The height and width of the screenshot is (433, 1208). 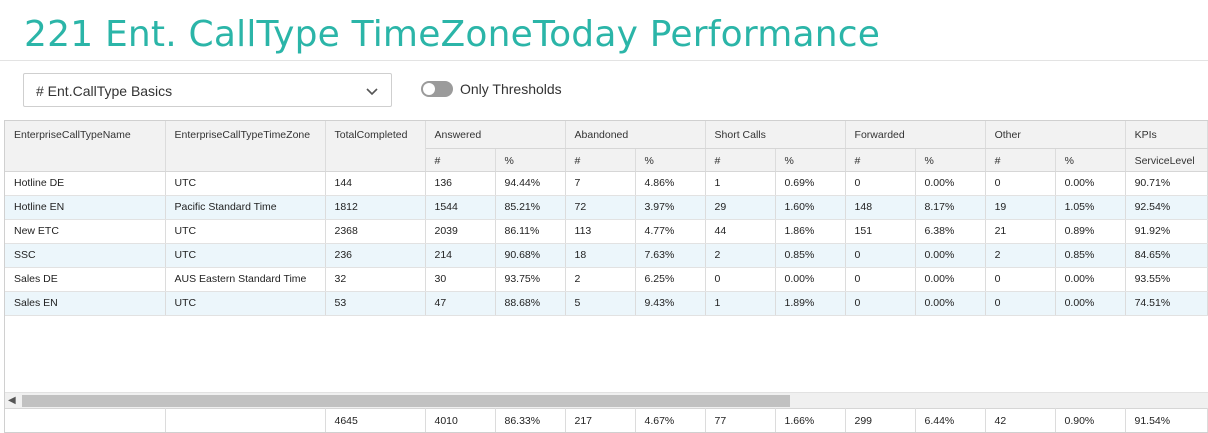 I want to click on cell-short-calls-pct: 0.69%, so click(x=810, y=183).